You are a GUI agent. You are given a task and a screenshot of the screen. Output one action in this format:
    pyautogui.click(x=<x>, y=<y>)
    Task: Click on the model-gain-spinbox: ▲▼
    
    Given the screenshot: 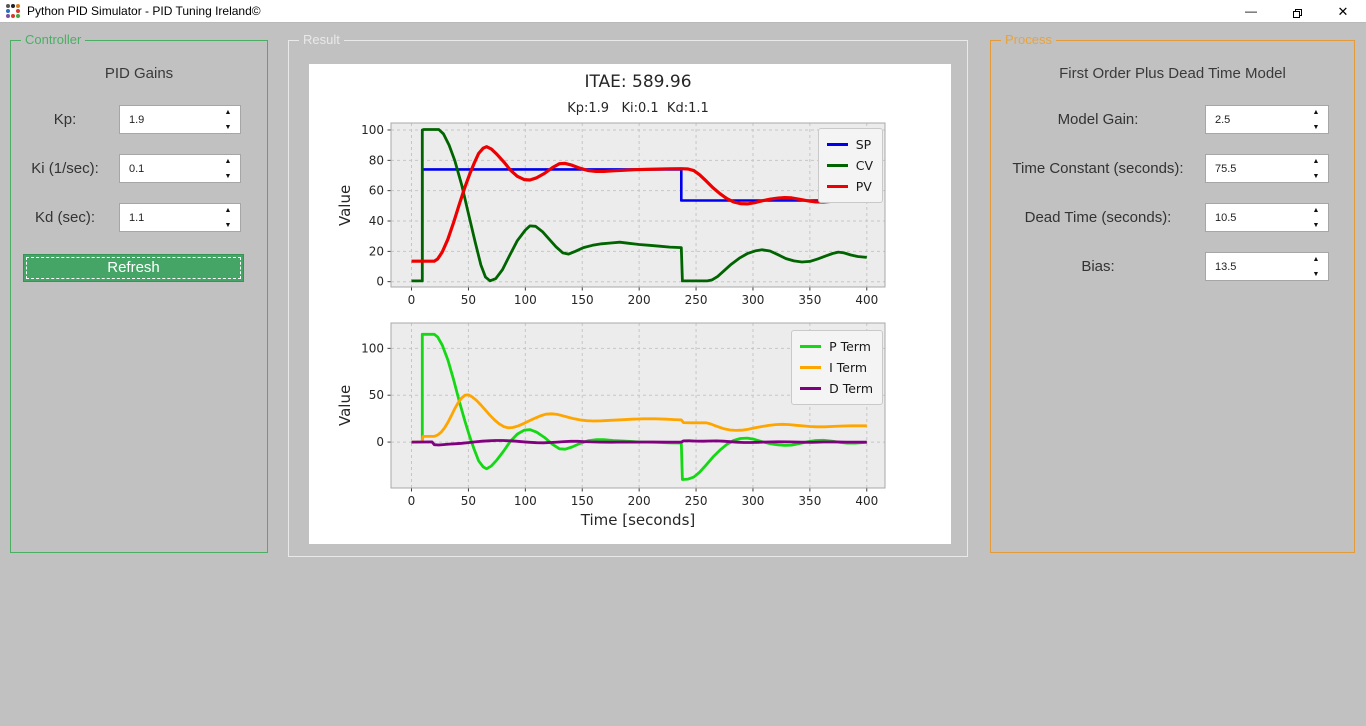 What is the action you would take?
    pyautogui.click(x=1267, y=119)
    